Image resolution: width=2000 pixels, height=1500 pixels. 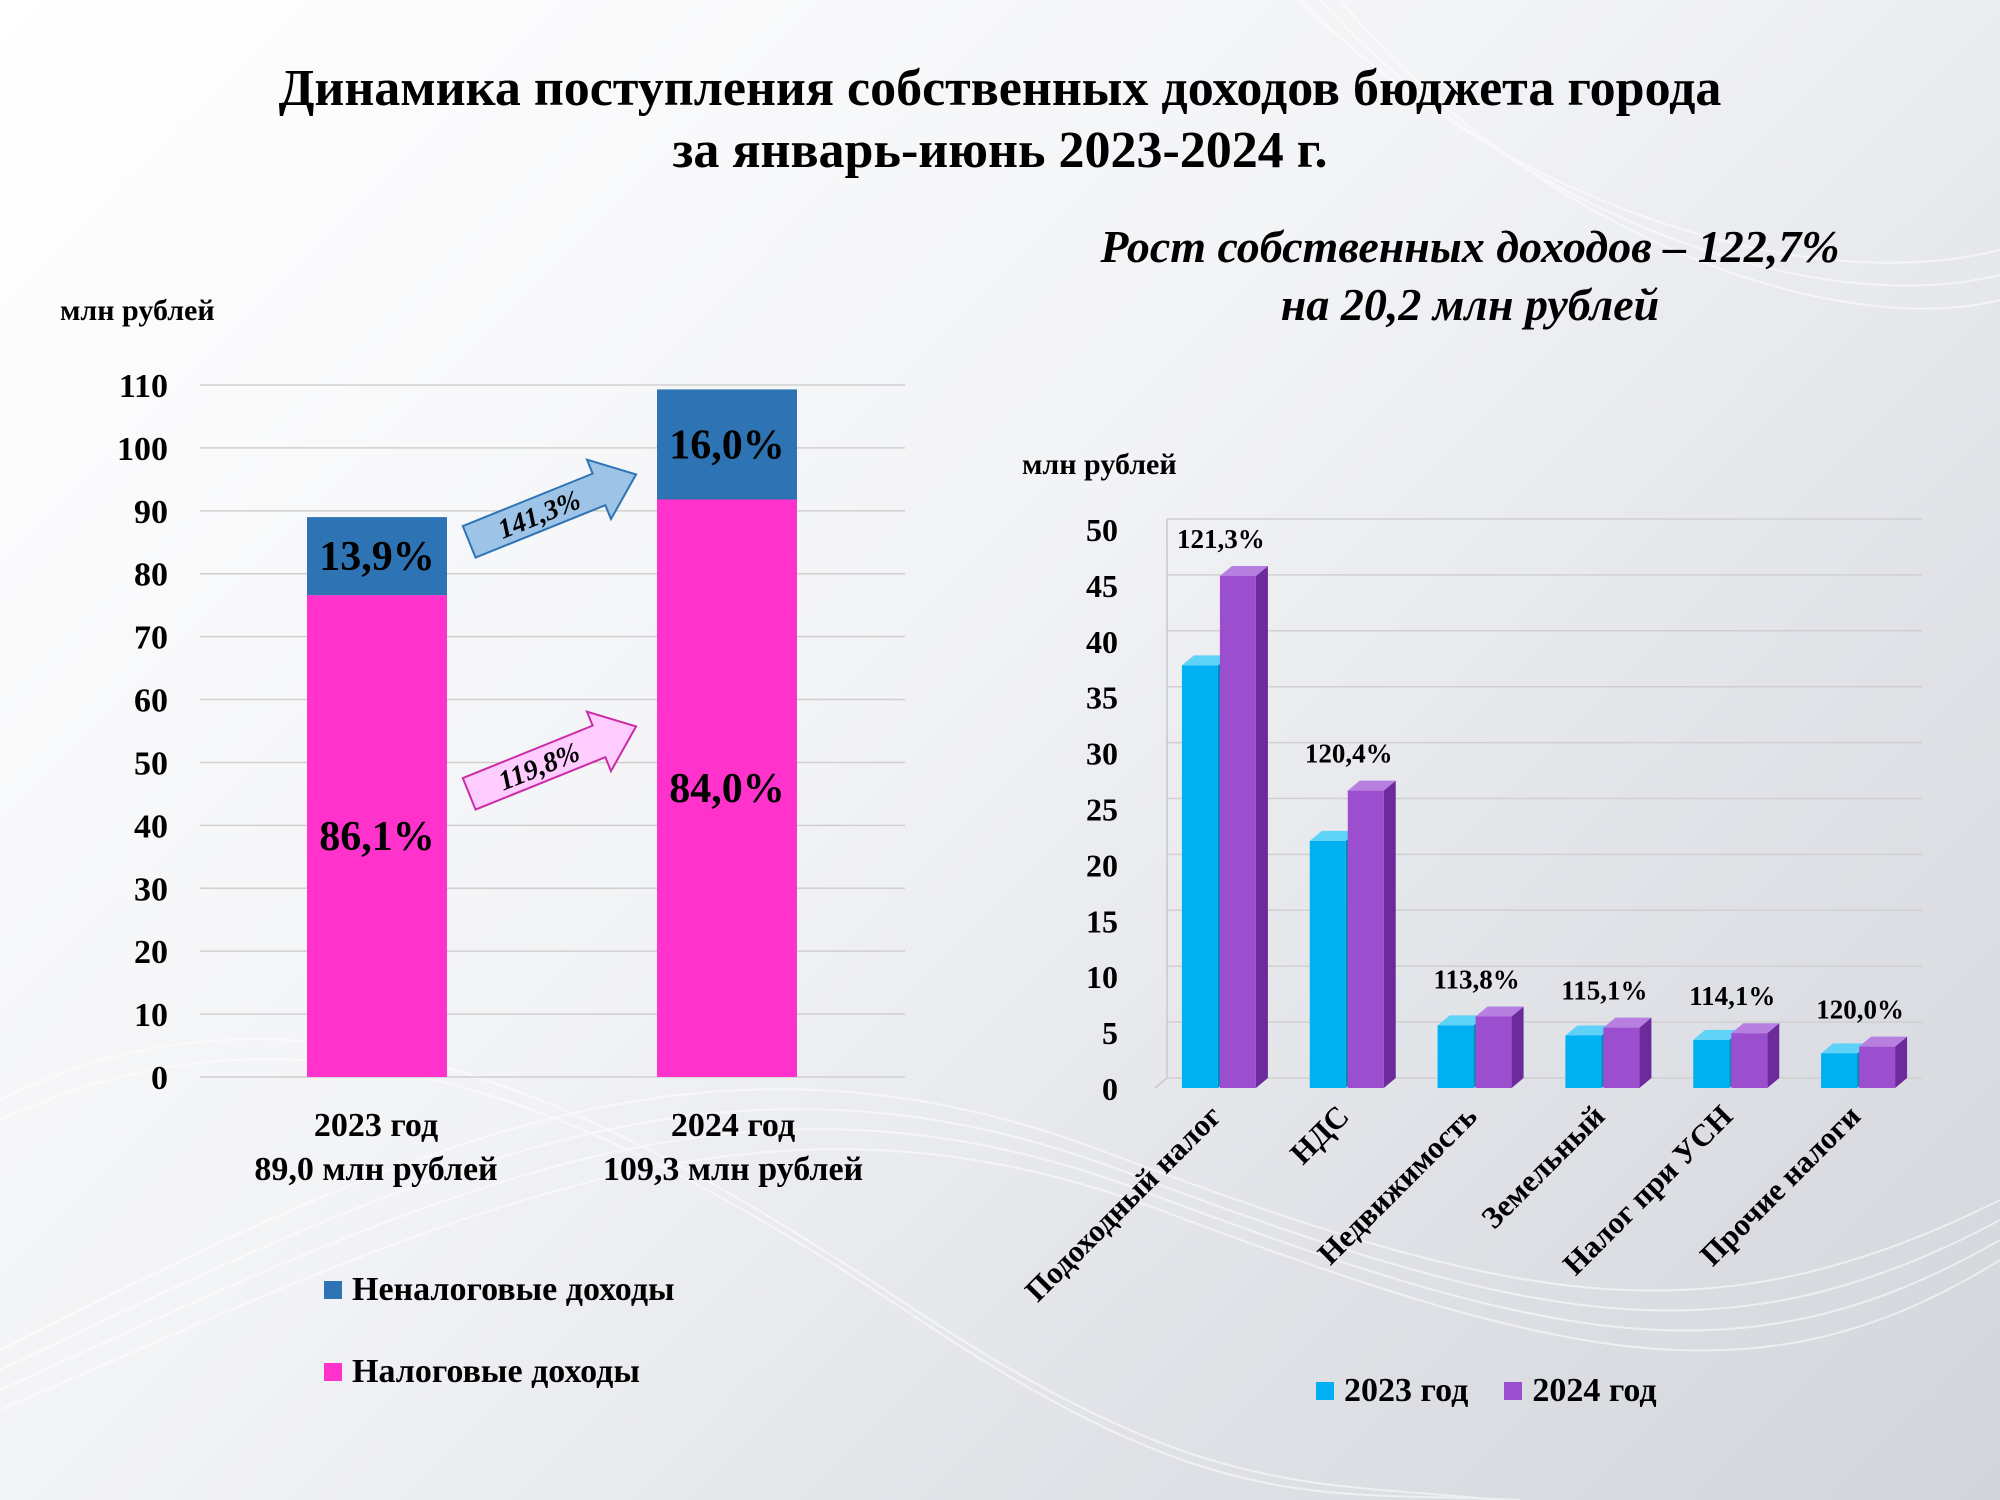 I want to click on left-legend: Неналоговые доходы Налоговые доходы, so click(x=499, y=1331).